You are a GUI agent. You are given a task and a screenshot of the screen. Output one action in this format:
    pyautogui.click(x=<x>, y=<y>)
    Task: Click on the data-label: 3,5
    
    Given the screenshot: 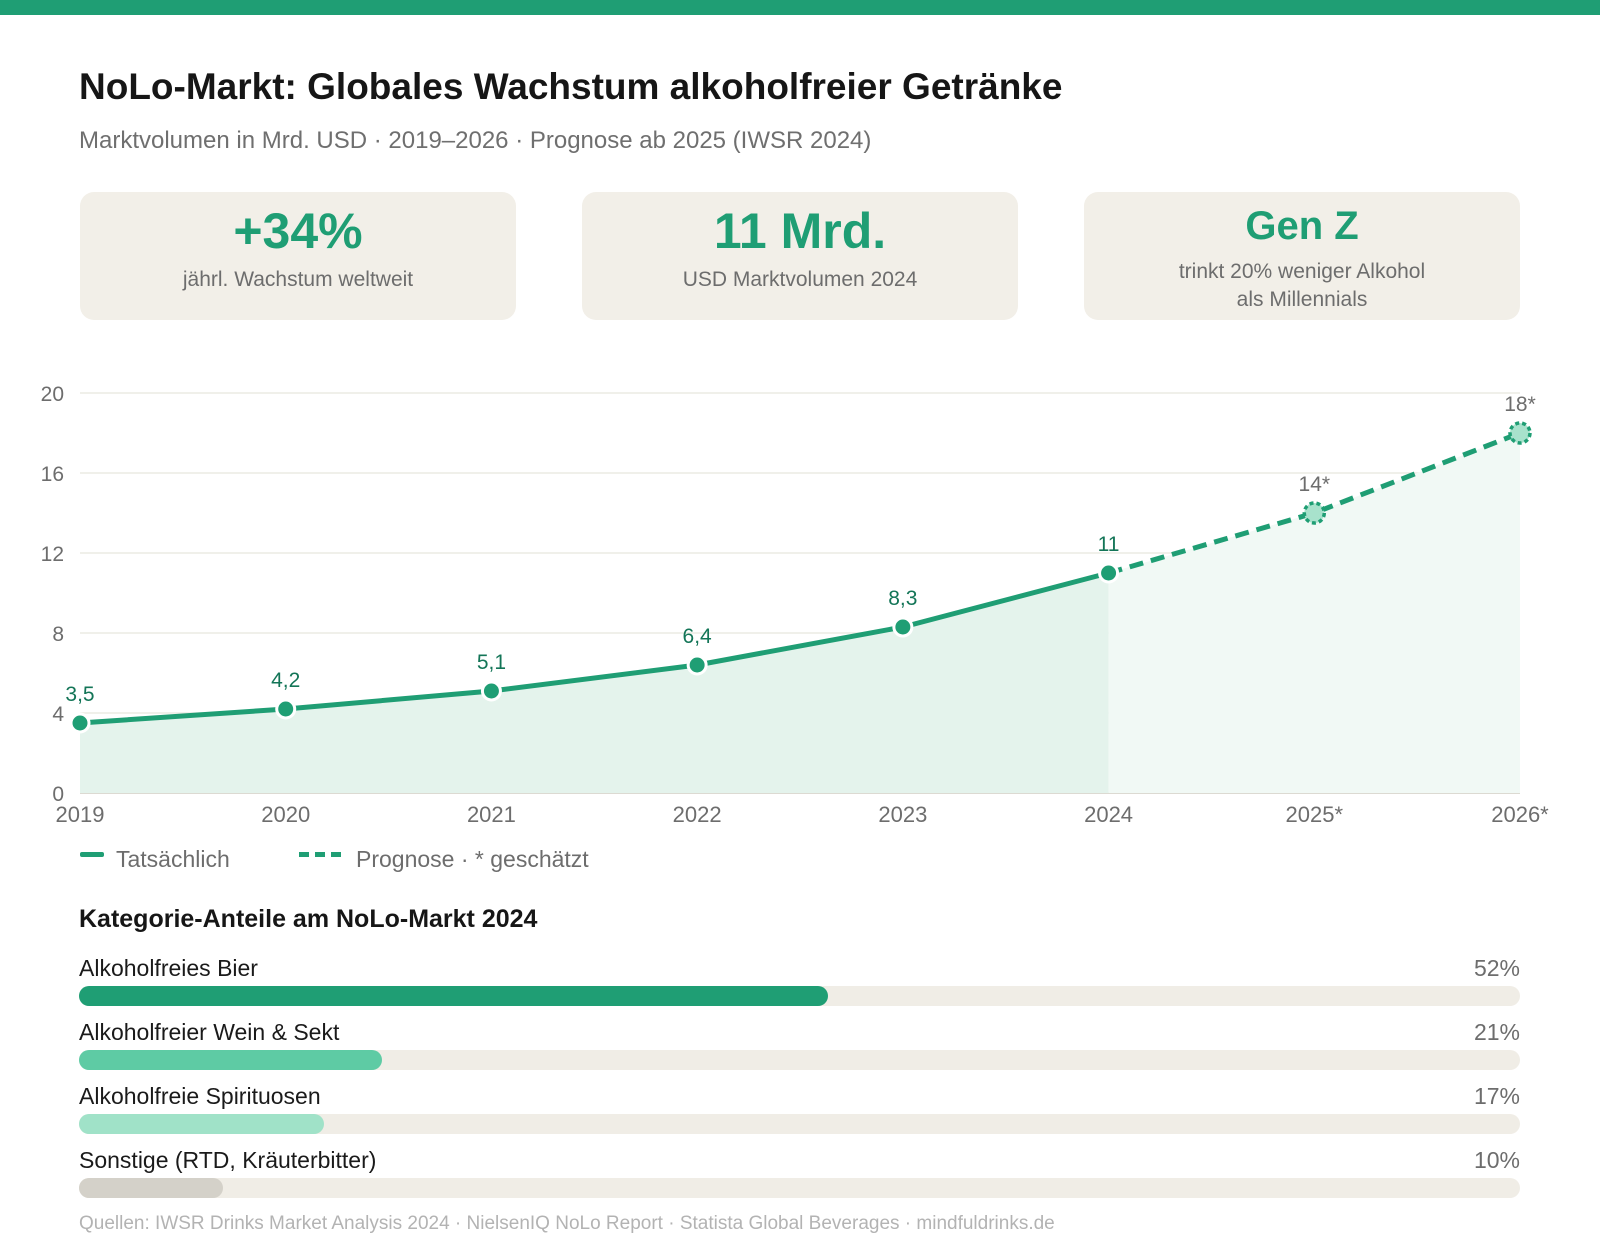 What is the action you would take?
    pyautogui.click(x=79, y=694)
    